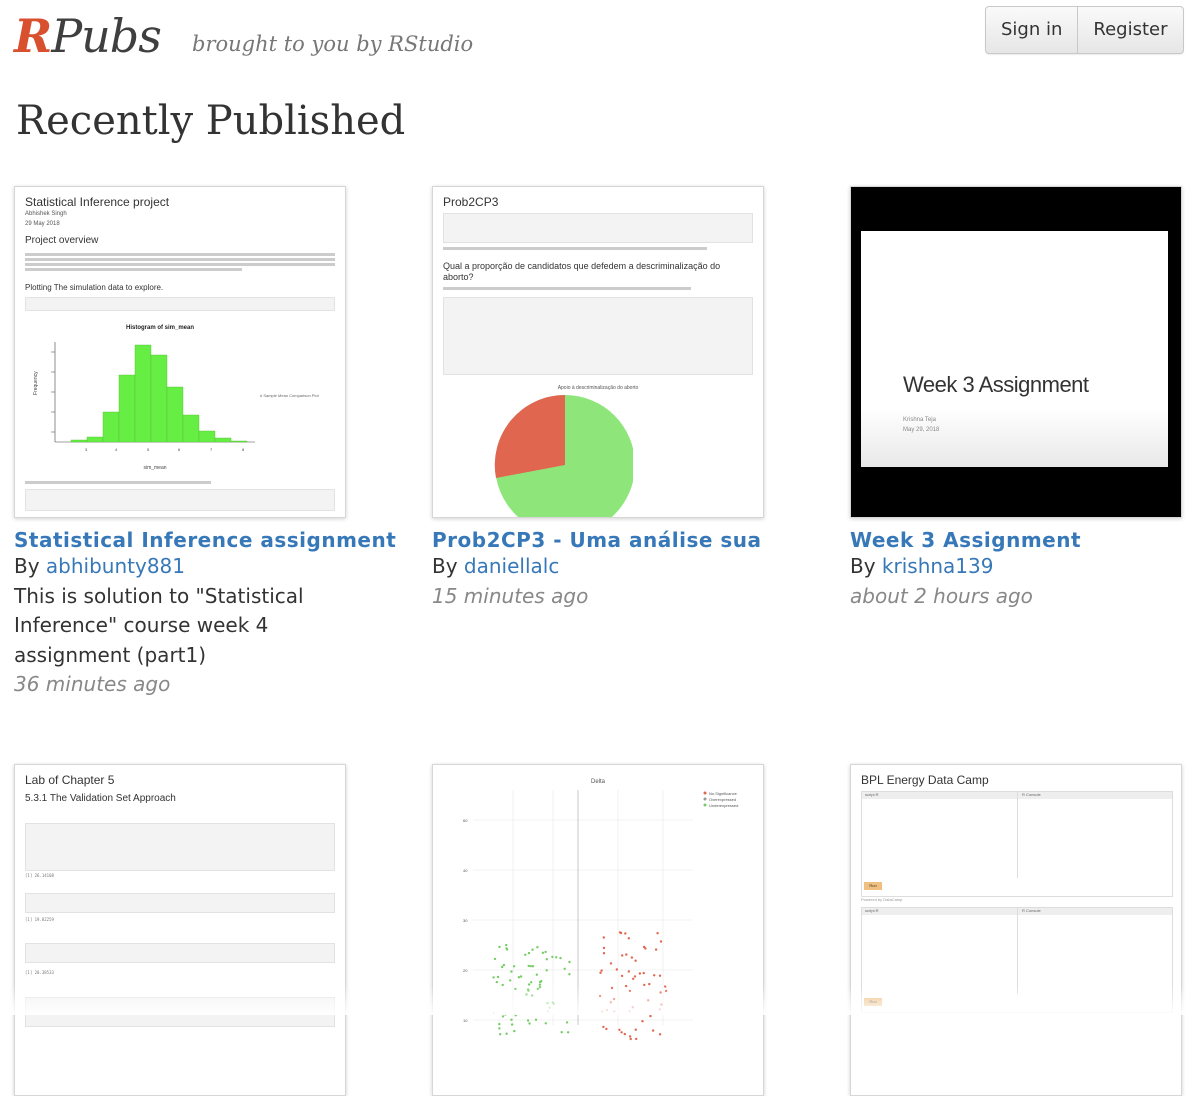 This screenshot has width=1200, height=1096. I want to click on tagline: brought to you by RStudio, so click(333, 44).